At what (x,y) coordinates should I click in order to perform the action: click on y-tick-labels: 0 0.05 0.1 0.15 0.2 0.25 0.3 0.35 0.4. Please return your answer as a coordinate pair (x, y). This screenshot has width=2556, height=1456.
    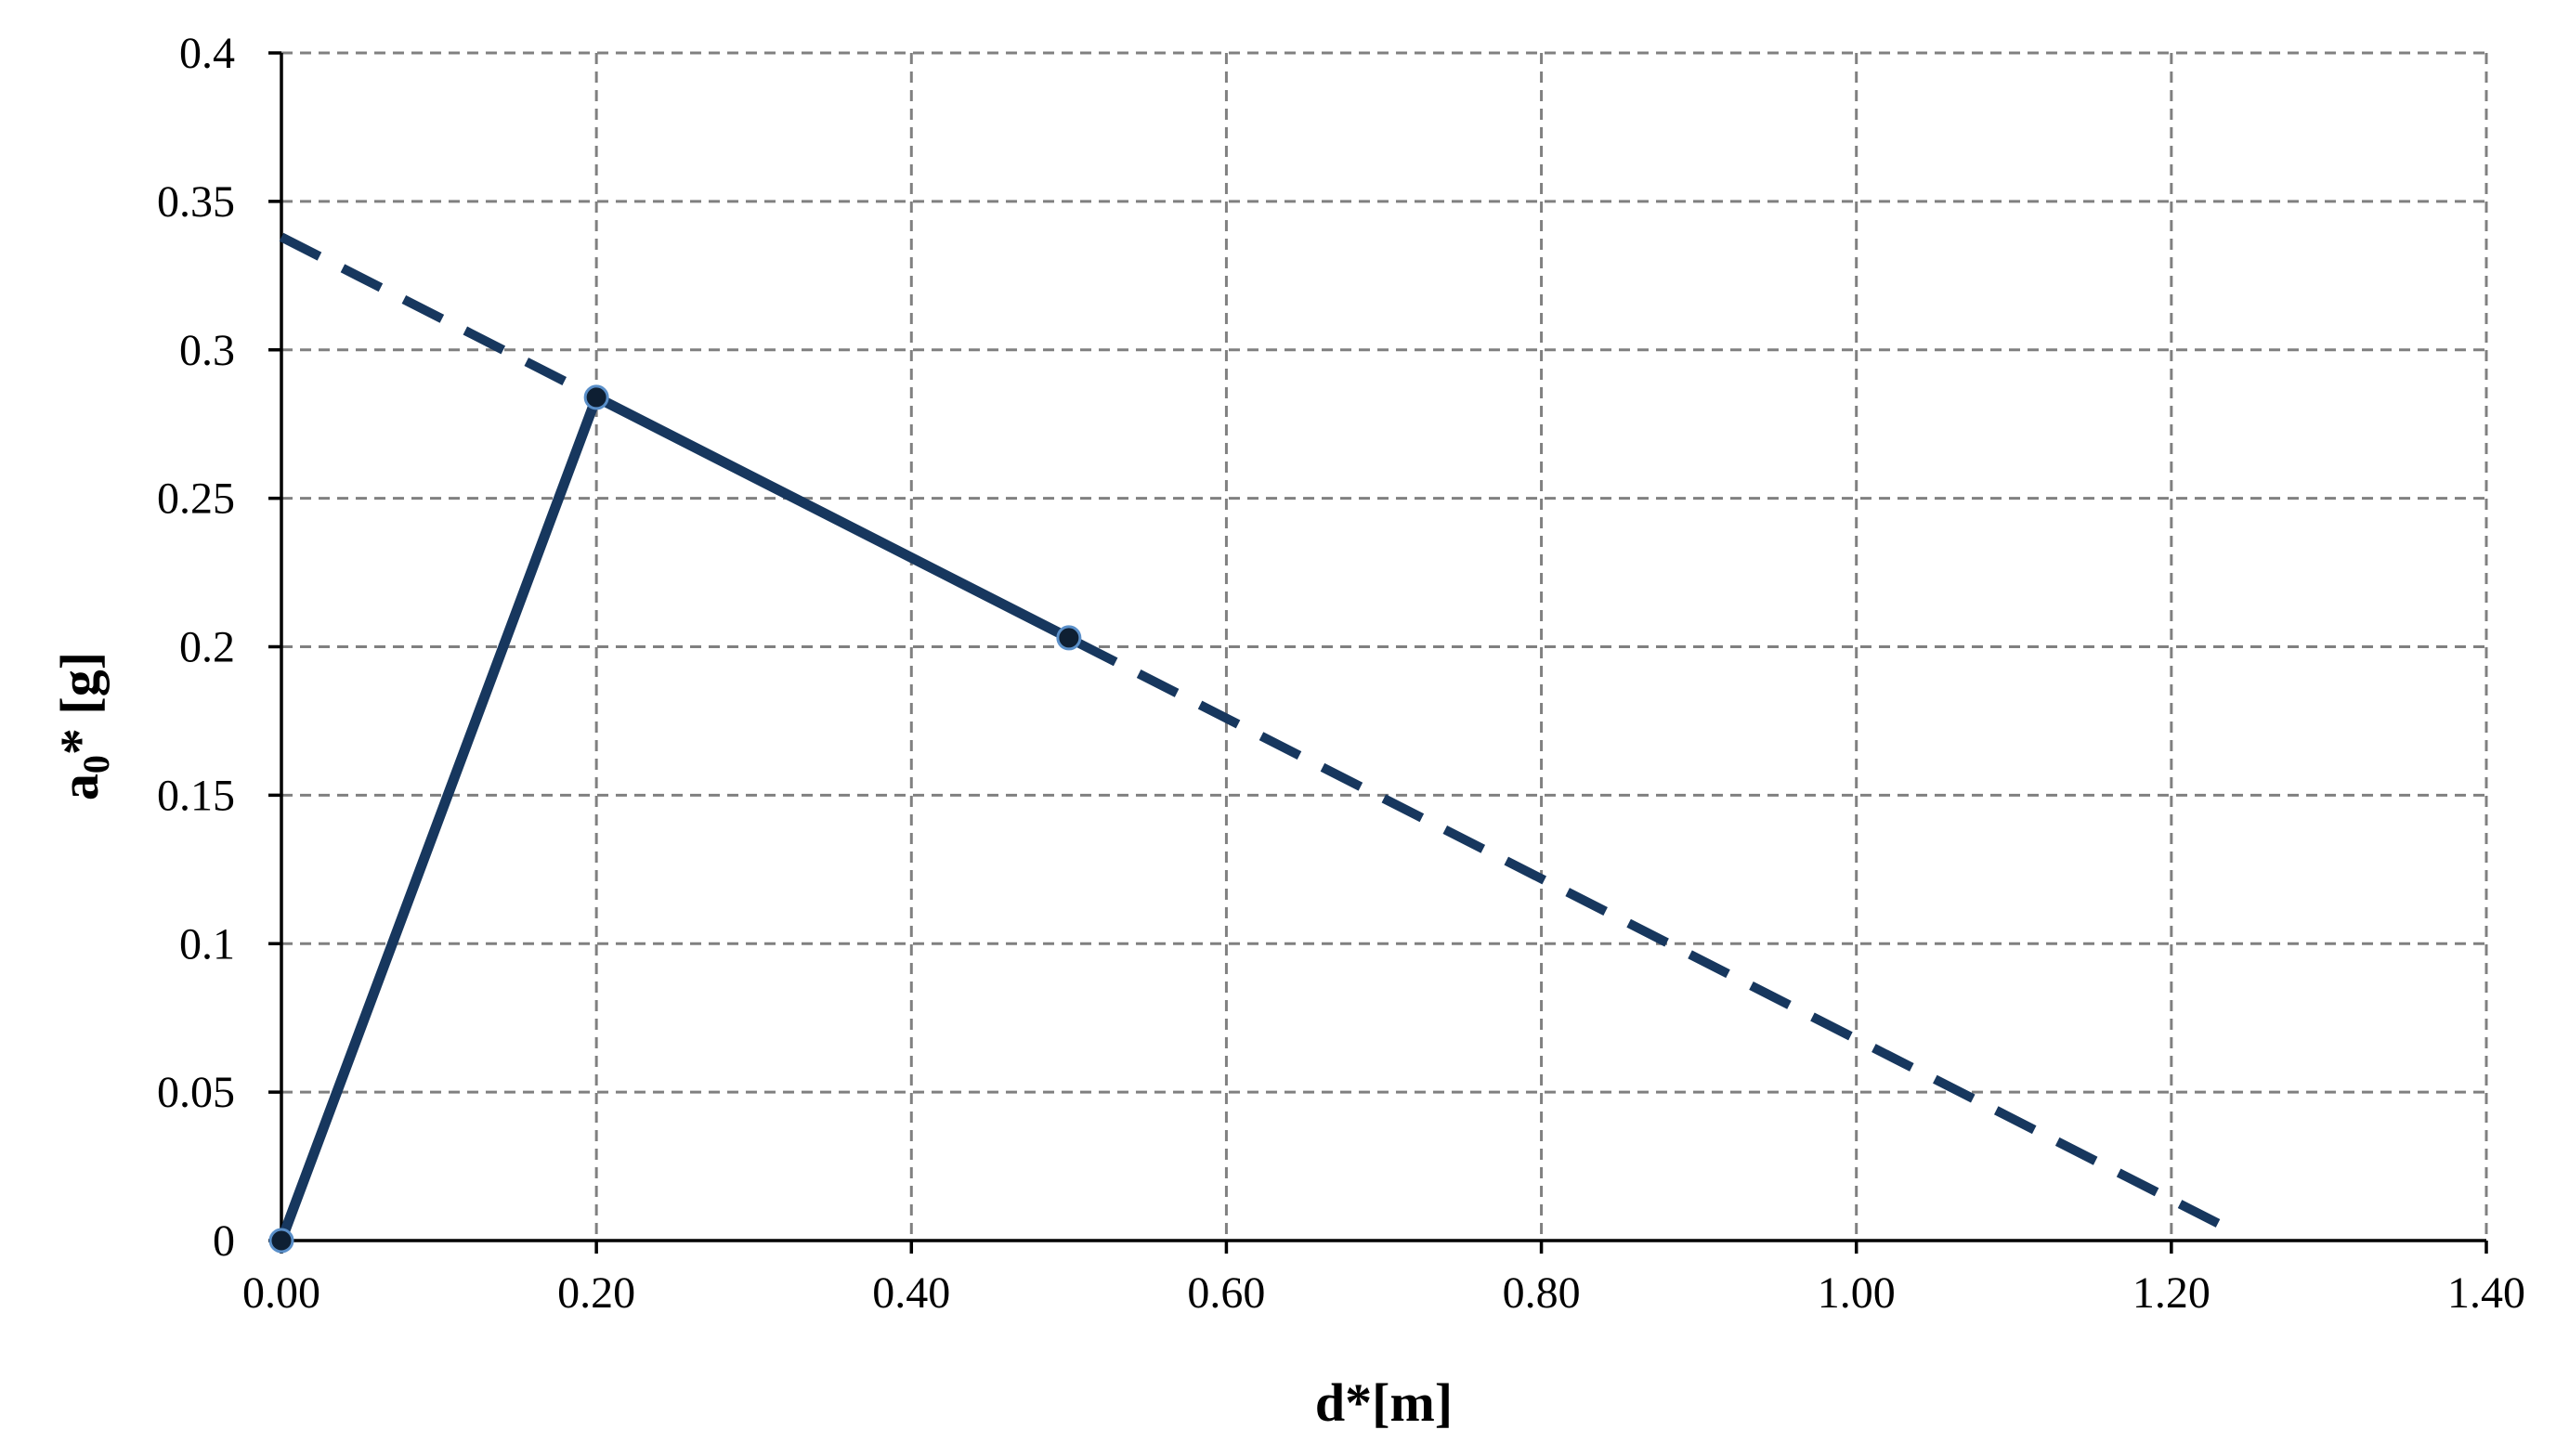
    Looking at the image, I should click on (196, 647).